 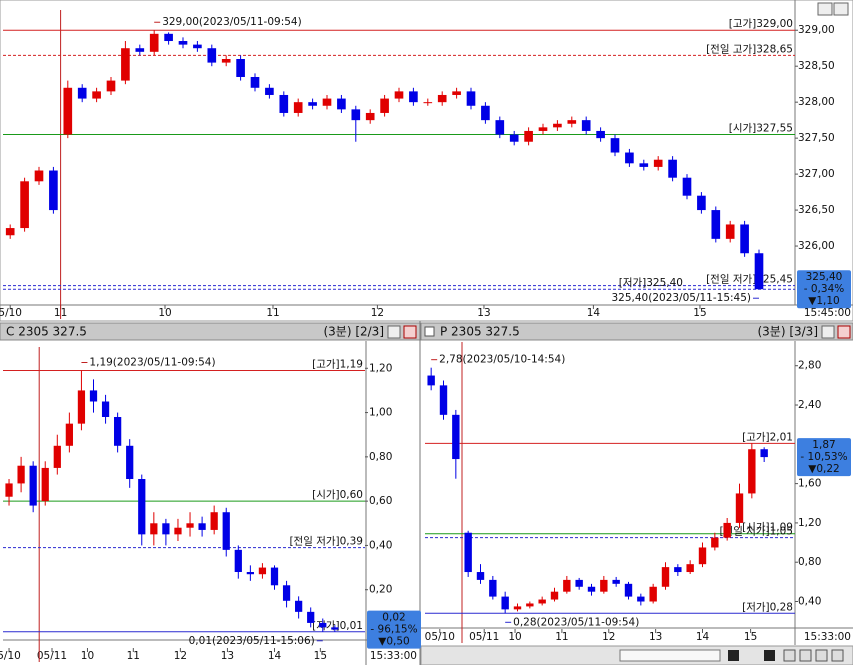 I want to click on y-tick-label: 326,50, so click(x=816, y=210).